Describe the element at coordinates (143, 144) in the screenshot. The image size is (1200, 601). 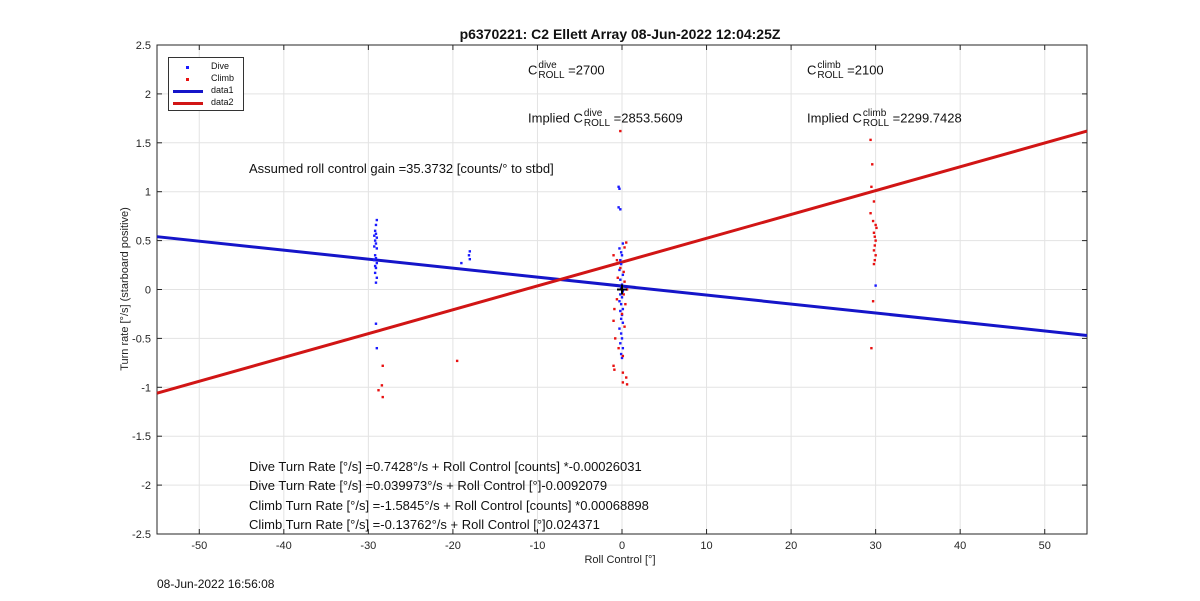
I see `y-tick-label: 1.5` at that location.